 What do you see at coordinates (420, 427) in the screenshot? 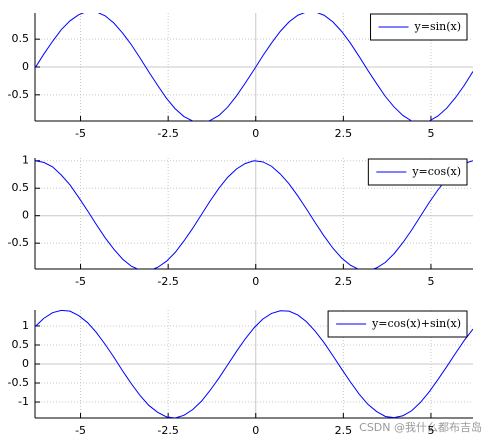
I see `watermark: CSDN @我什么都布吉岛` at bounding box center [420, 427].